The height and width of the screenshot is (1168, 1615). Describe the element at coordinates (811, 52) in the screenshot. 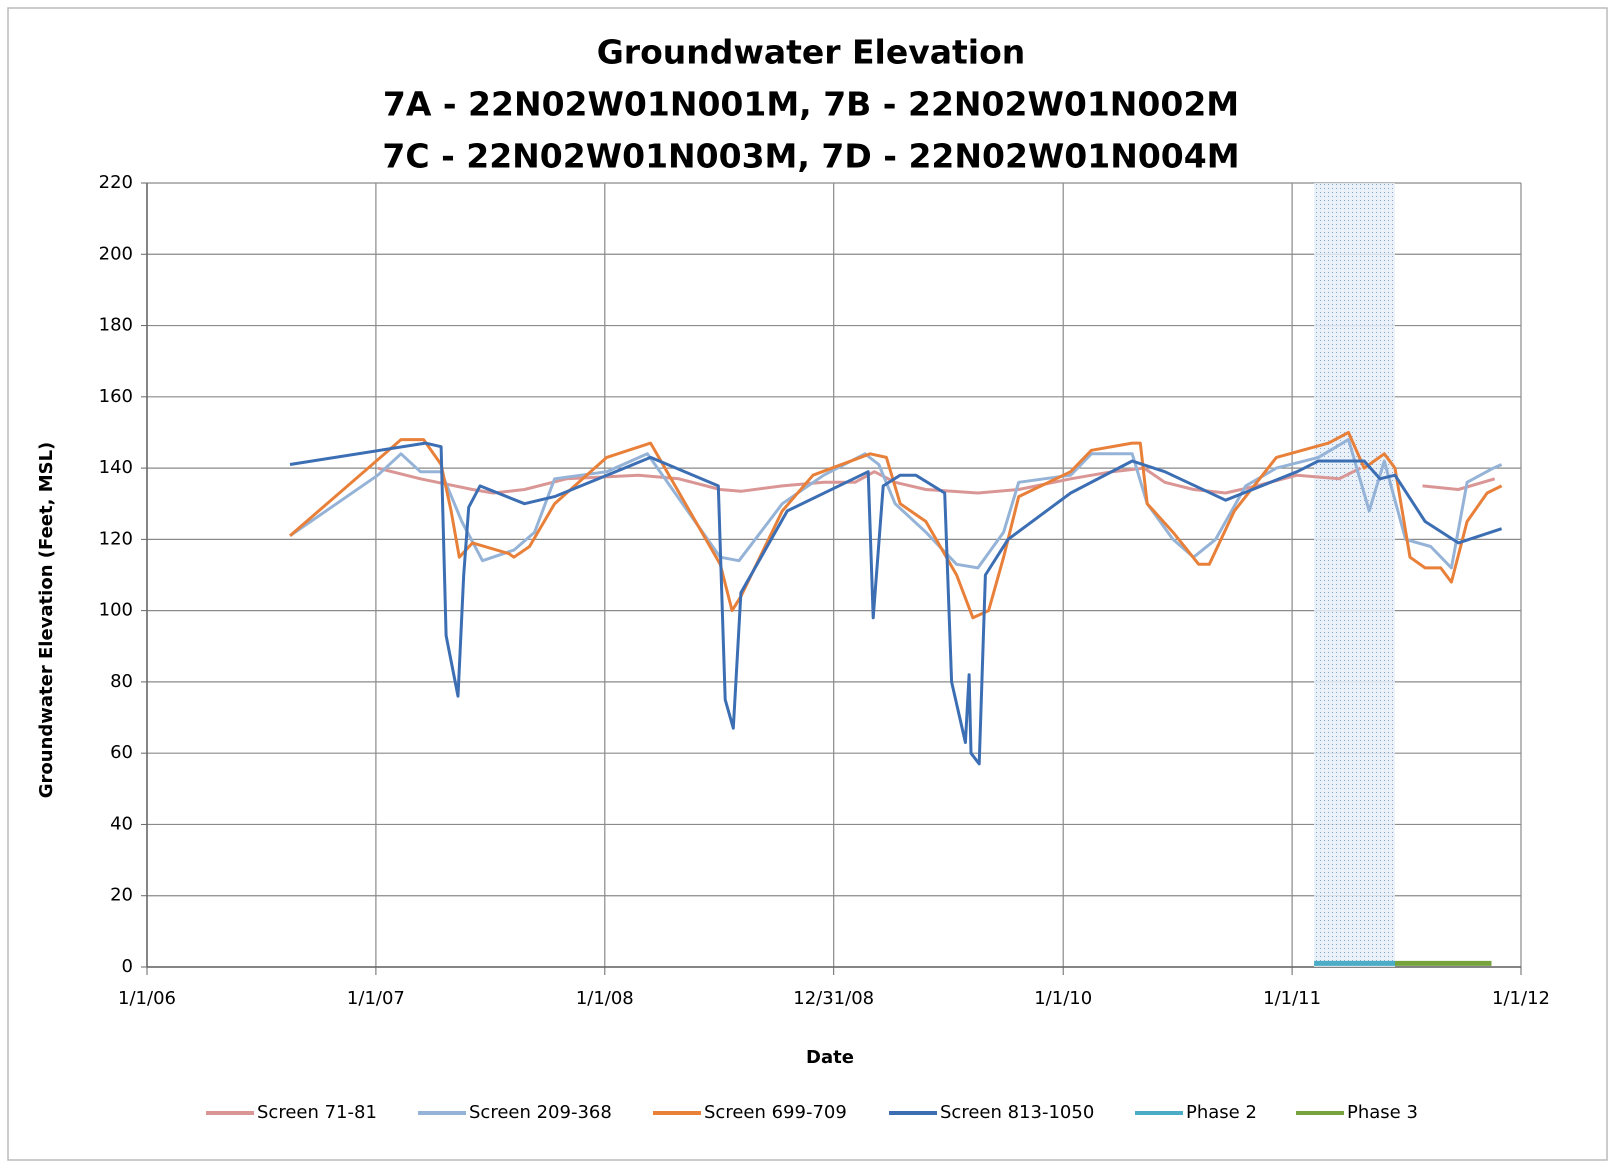

I see `chart-title: Groundwater Elevation` at that location.